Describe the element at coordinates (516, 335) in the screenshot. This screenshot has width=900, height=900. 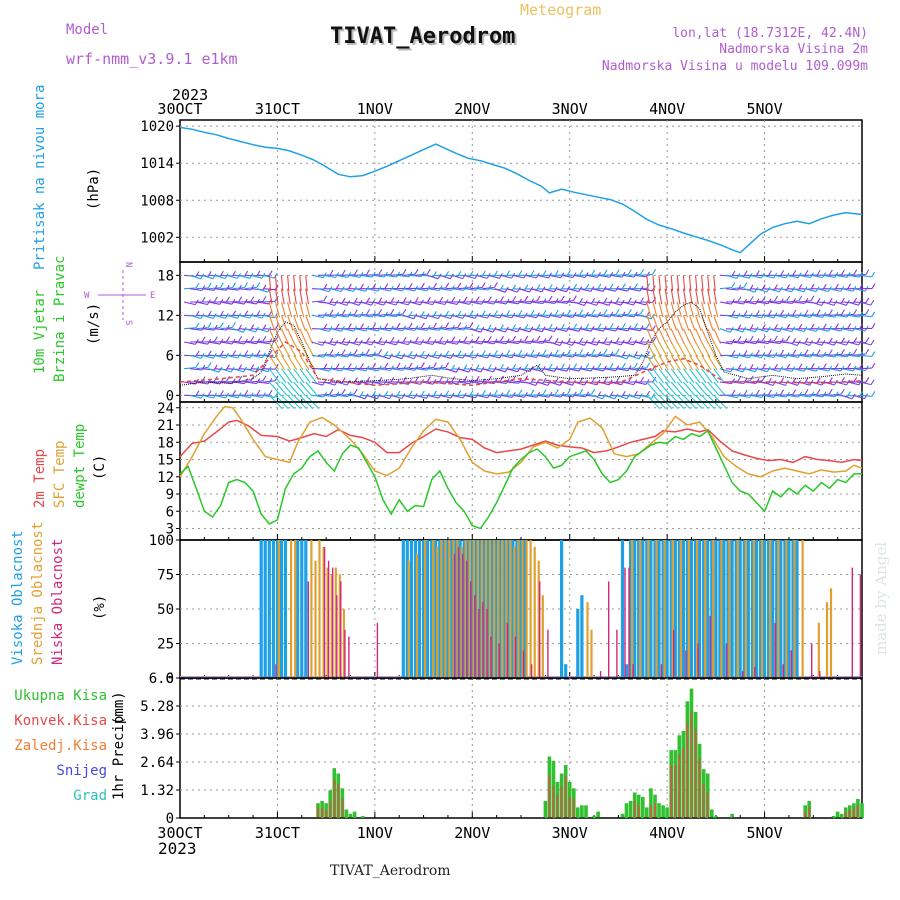
I see `wind-panel: 0 6 12 18` at that location.